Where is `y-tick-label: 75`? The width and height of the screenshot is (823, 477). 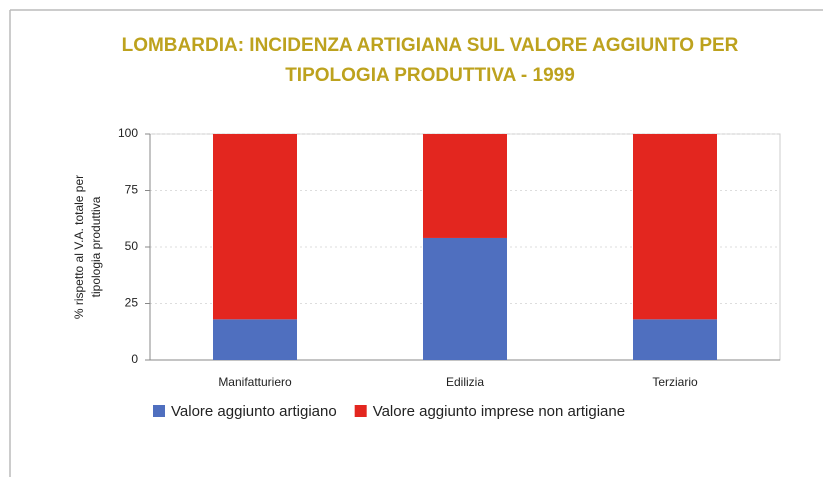 y-tick-label: 75 is located at coordinates (132, 190).